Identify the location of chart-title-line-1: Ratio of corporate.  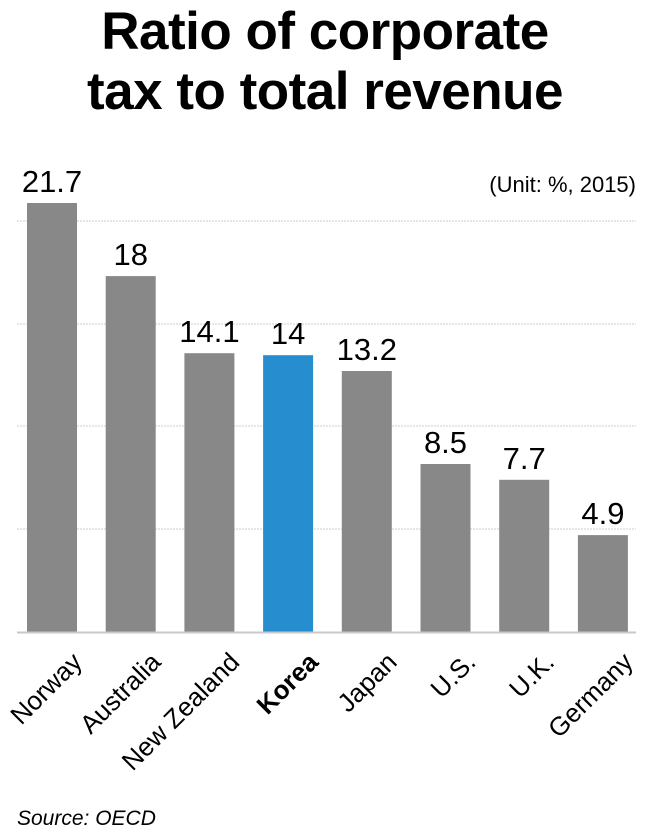
(325, 31).